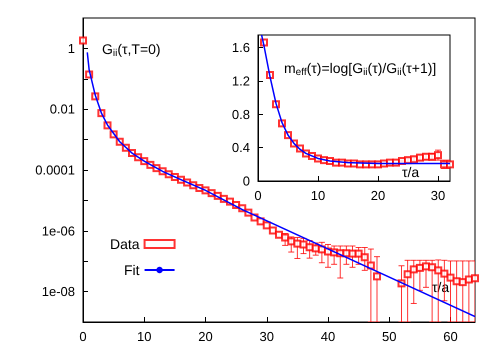 The image size is (501, 351). What do you see at coordinates (328, 336) in the screenshot?
I see `x-tick-label: 40` at bounding box center [328, 336].